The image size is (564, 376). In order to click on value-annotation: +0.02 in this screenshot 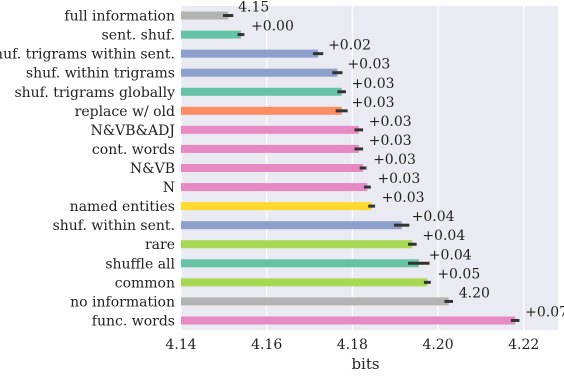, I will do `click(349, 46)`.